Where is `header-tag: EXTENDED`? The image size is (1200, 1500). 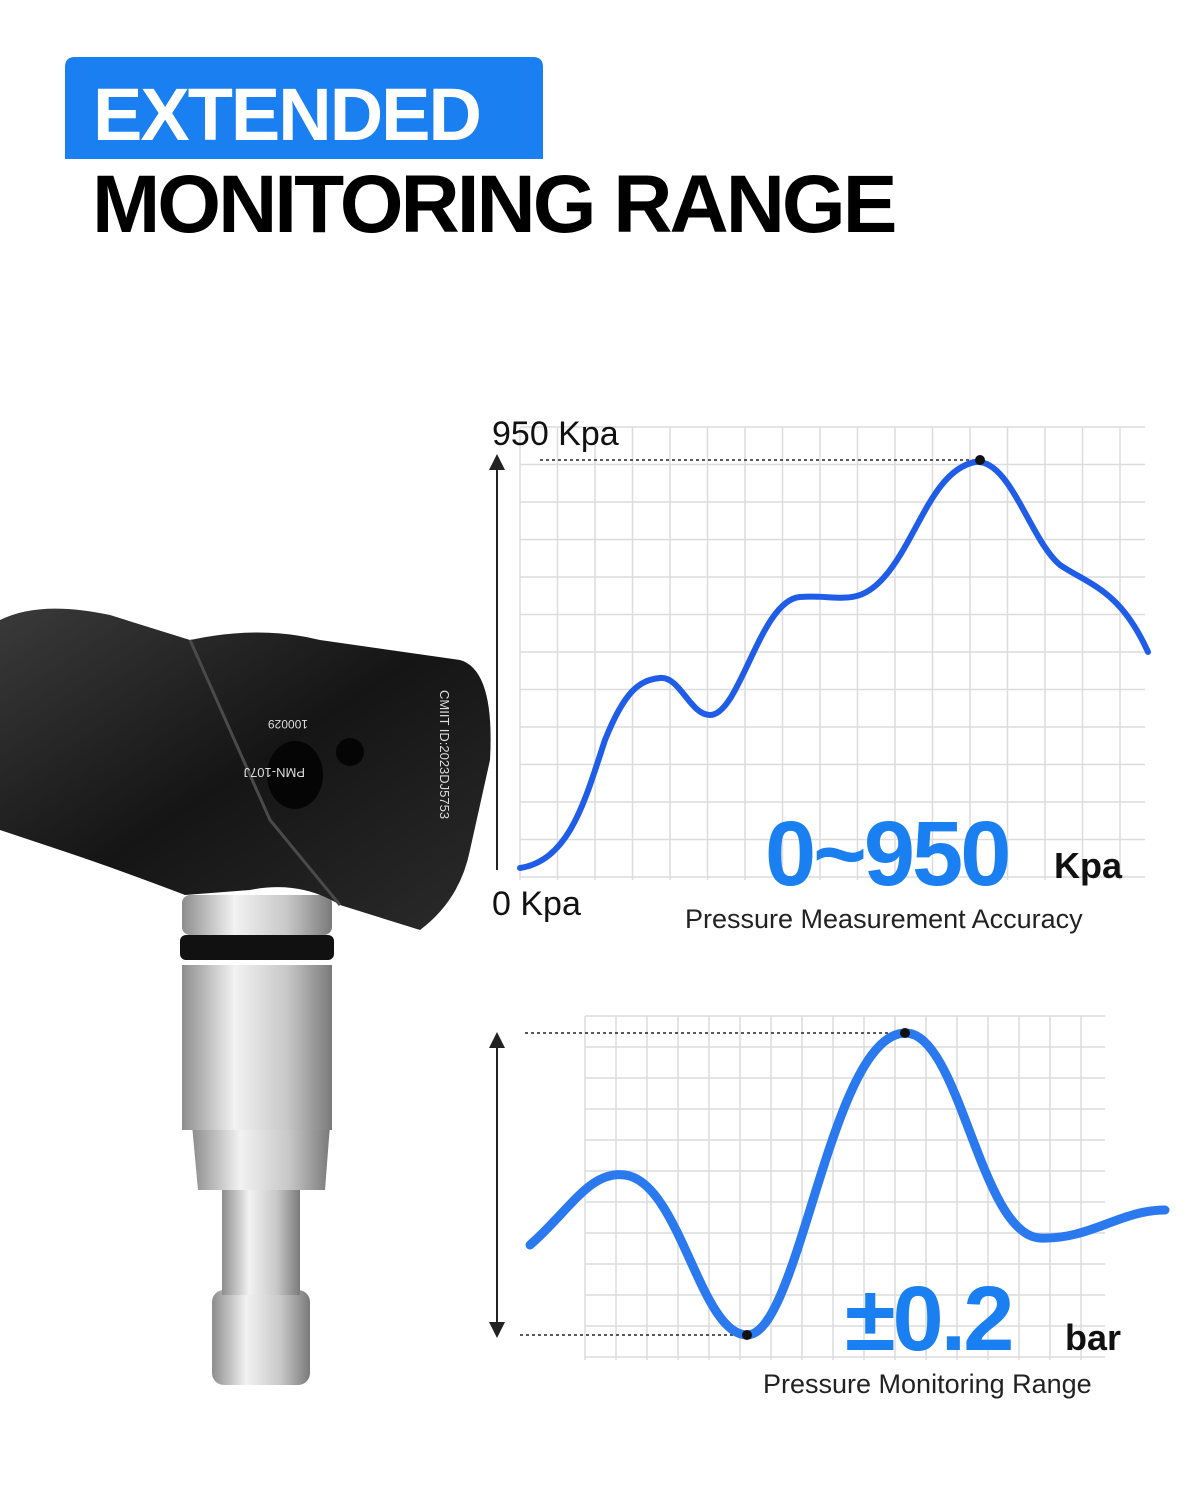 header-tag: EXTENDED is located at coordinates (286, 114).